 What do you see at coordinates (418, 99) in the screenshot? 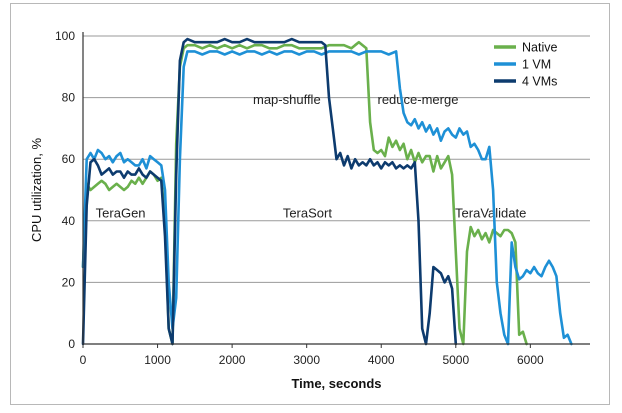
I see `annotation-label: reduce-merge` at bounding box center [418, 99].